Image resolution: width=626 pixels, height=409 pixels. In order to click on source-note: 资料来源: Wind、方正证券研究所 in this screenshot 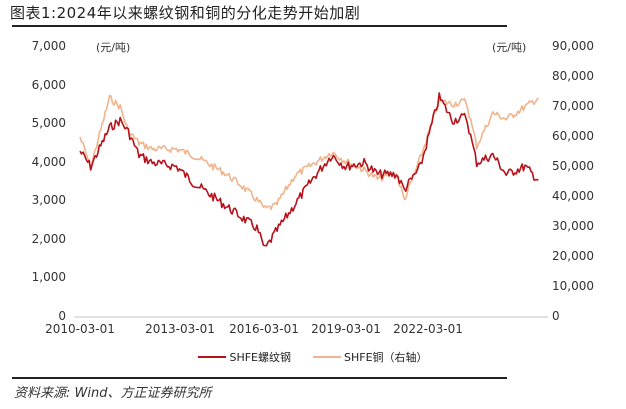, I will do `click(113, 393)`.